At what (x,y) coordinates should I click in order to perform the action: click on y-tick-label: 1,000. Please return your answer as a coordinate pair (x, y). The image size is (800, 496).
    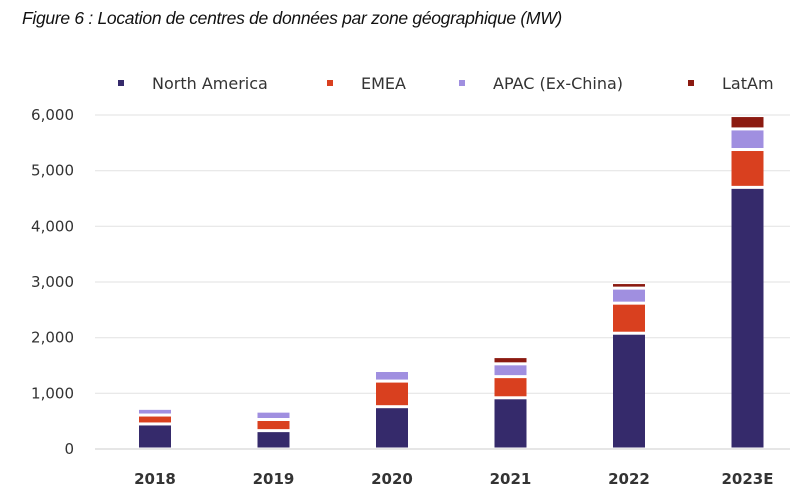
    Looking at the image, I should click on (52, 393).